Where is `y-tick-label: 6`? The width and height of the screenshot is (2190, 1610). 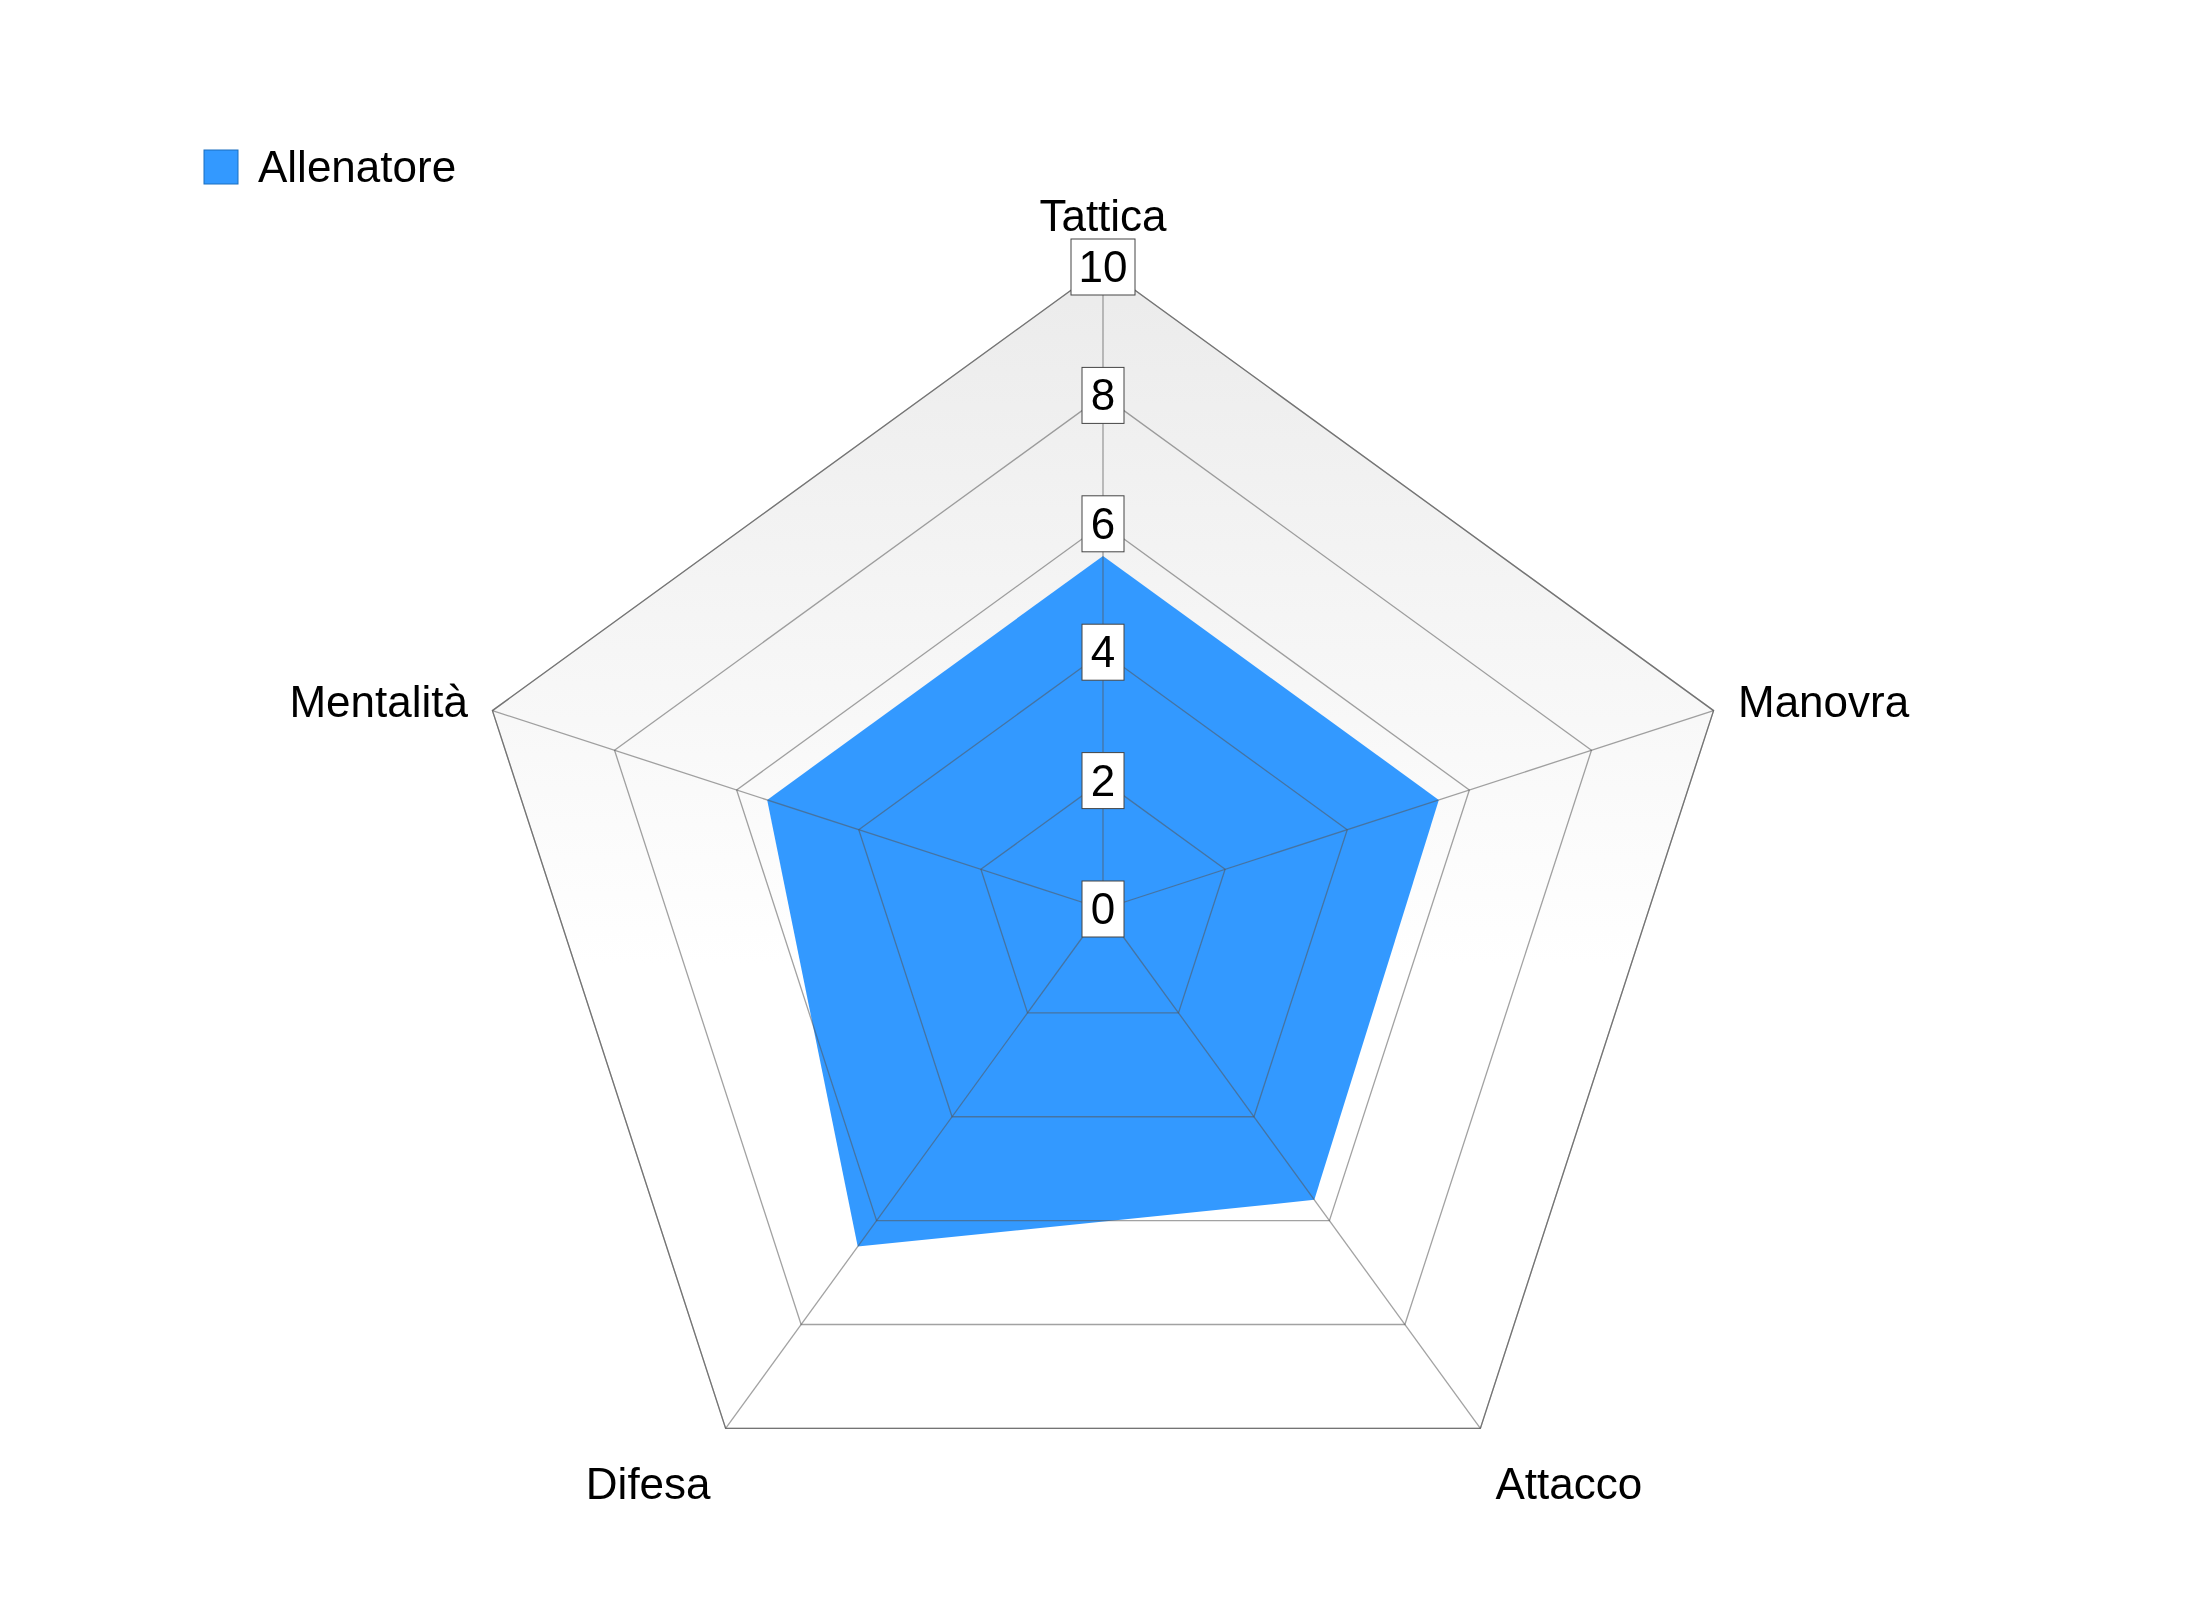
y-tick-label: 6 is located at coordinates (1103, 523).